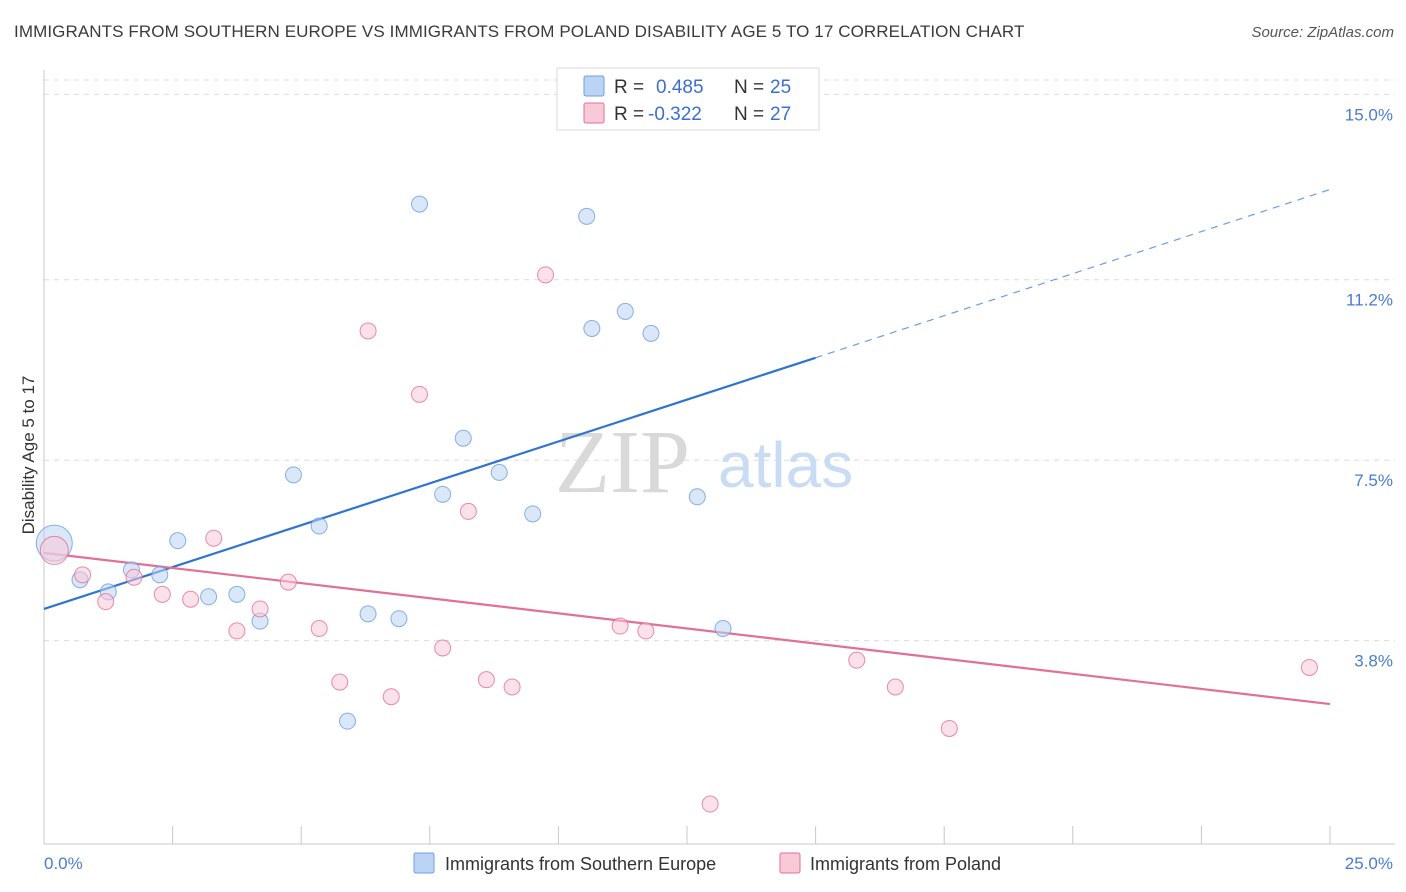  I want to click on correlation-legend: R = 0.485 N = 25 R = -0.322 N = 27, so click(688, 99).